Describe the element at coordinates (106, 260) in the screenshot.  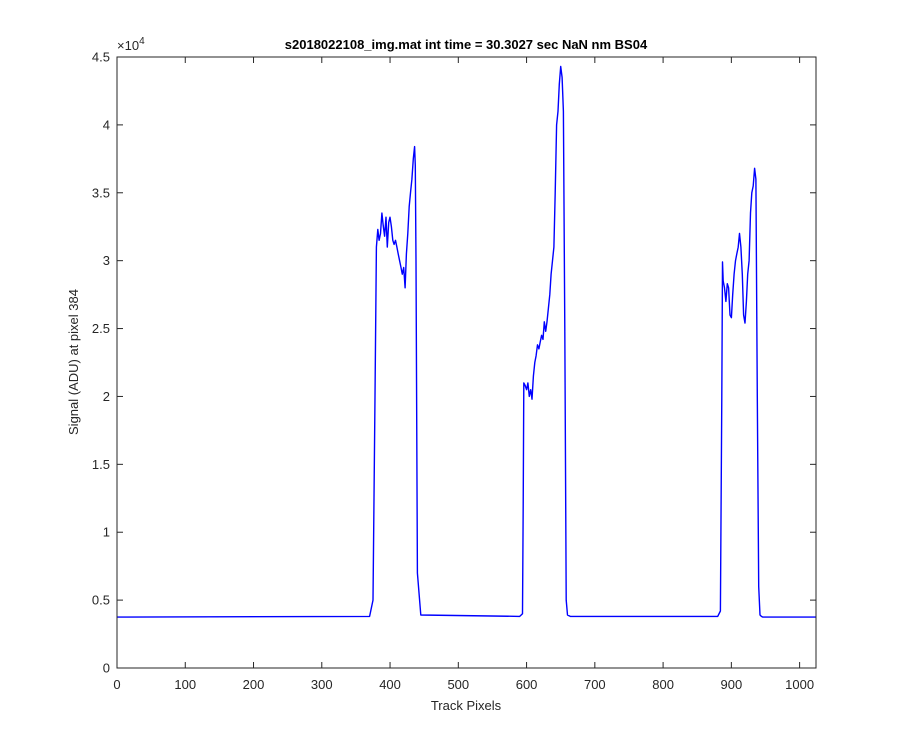
I see `y-tick-label: 3` at that location.